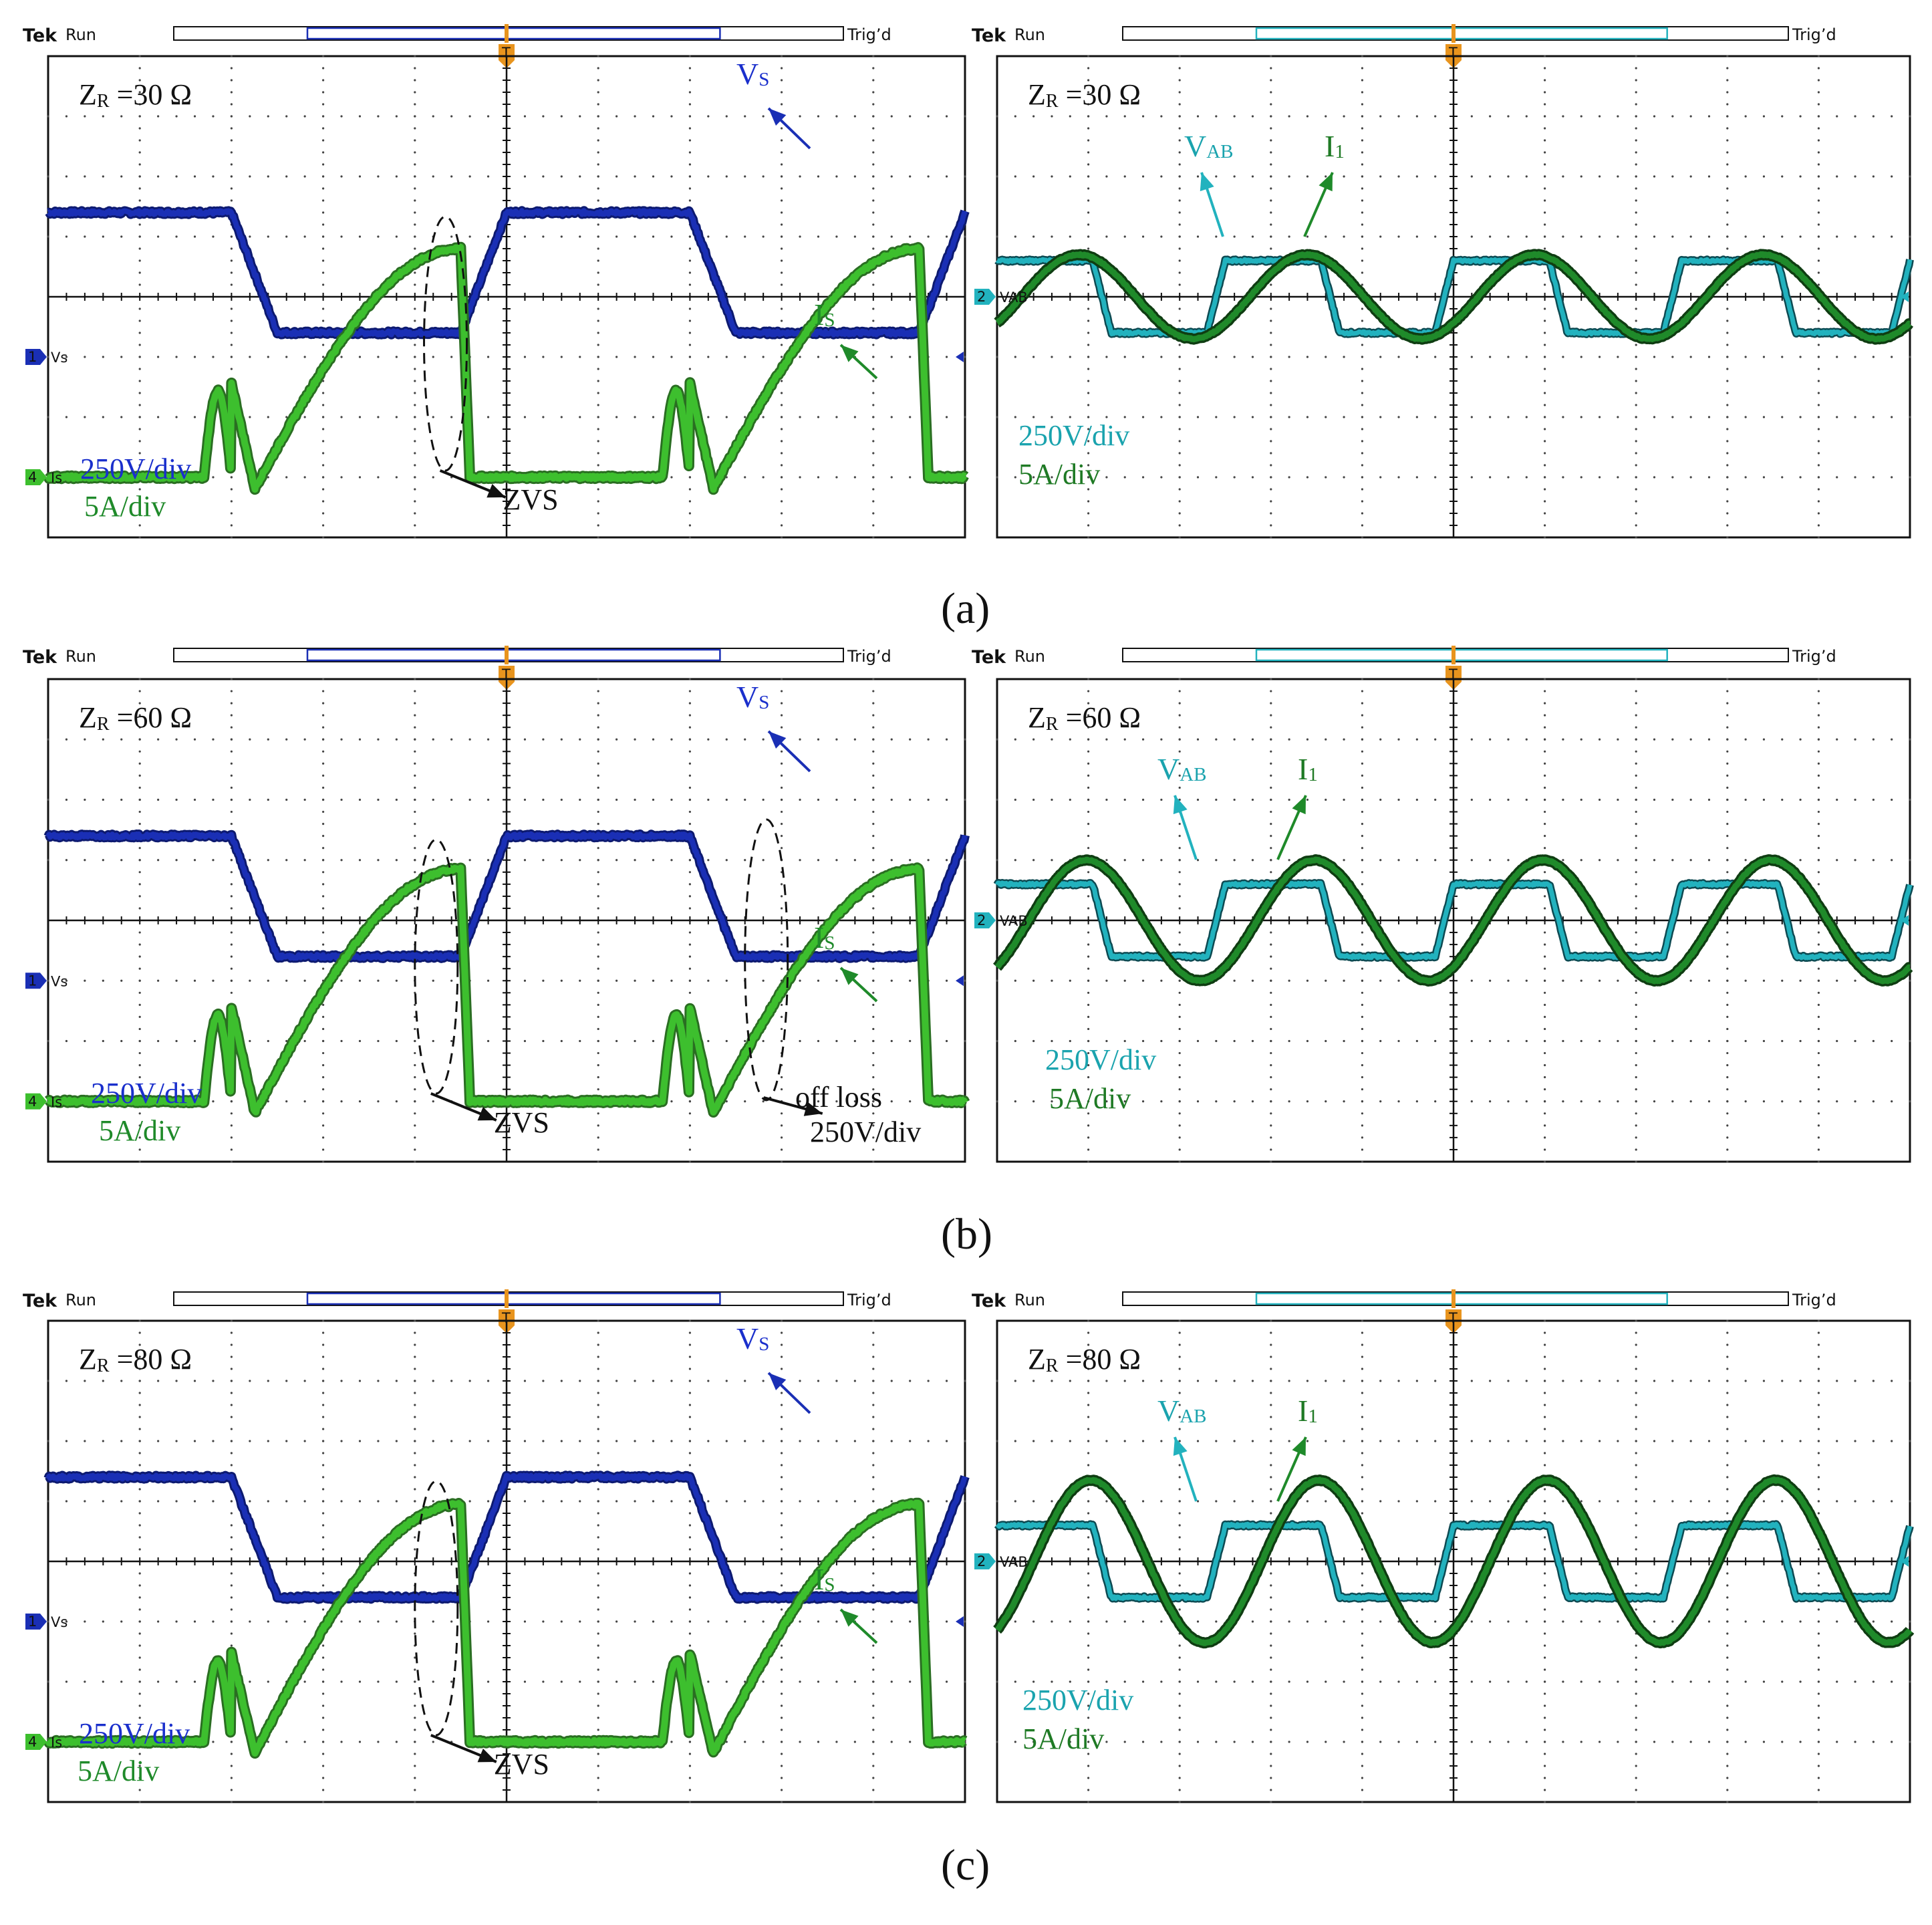  Describe the element at coordinates (1905, 1561) in the screenshot. I see `channel-2-level-icon` at that location.